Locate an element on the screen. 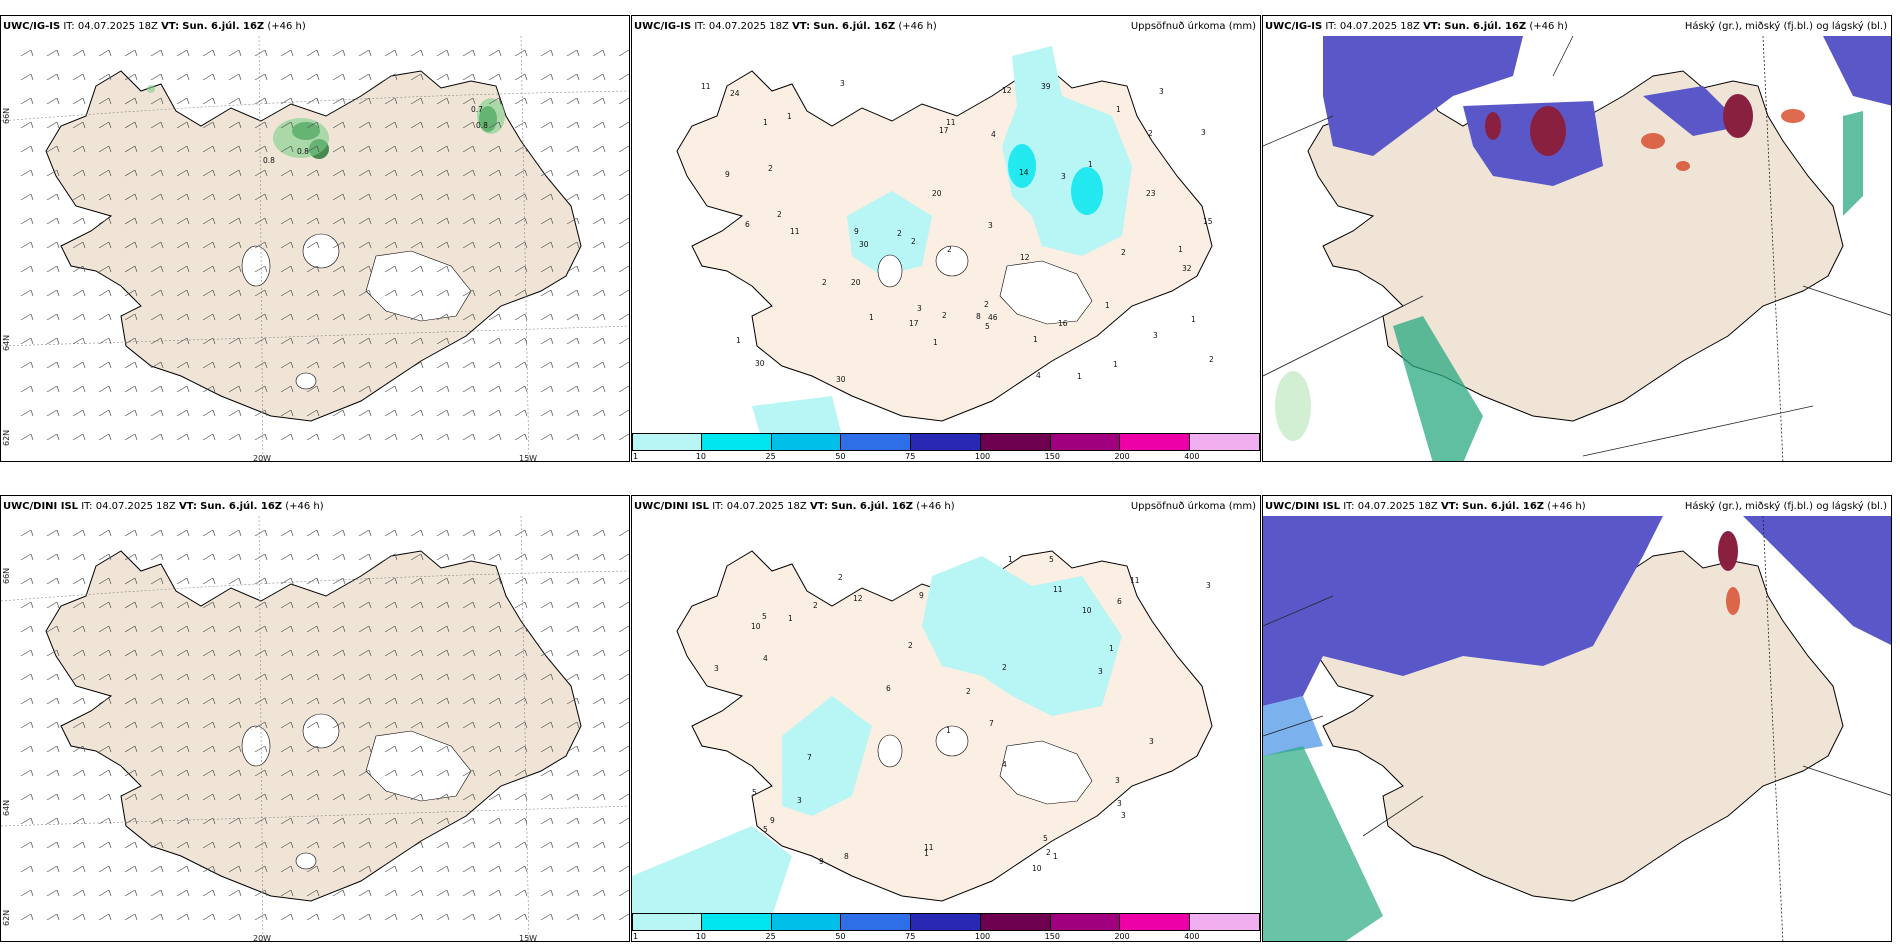 The height and width of the screenshot is (950, 1900). precip-value: 20 is located at coordinates (856, 282).